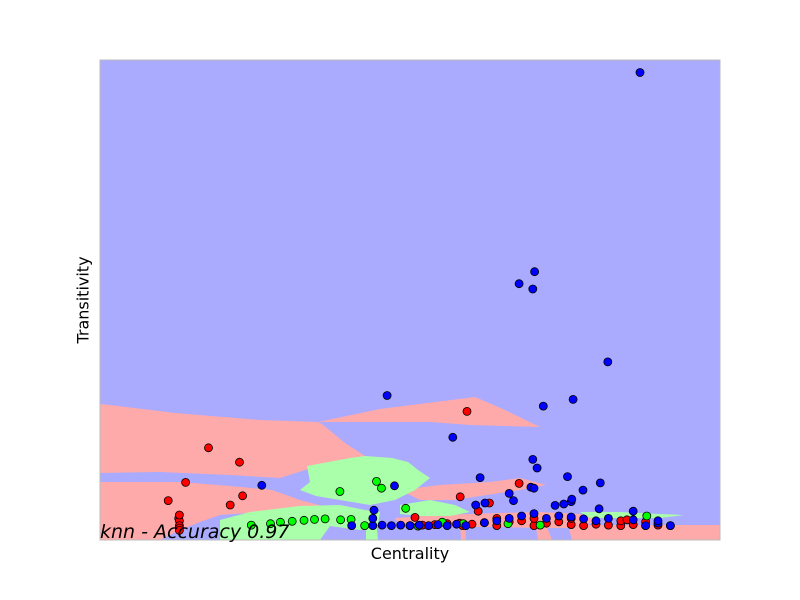  What do you see at coordinates (473, 489) in the screenshot?
I see `region-red-center-band` at bounding box center [473, 489].